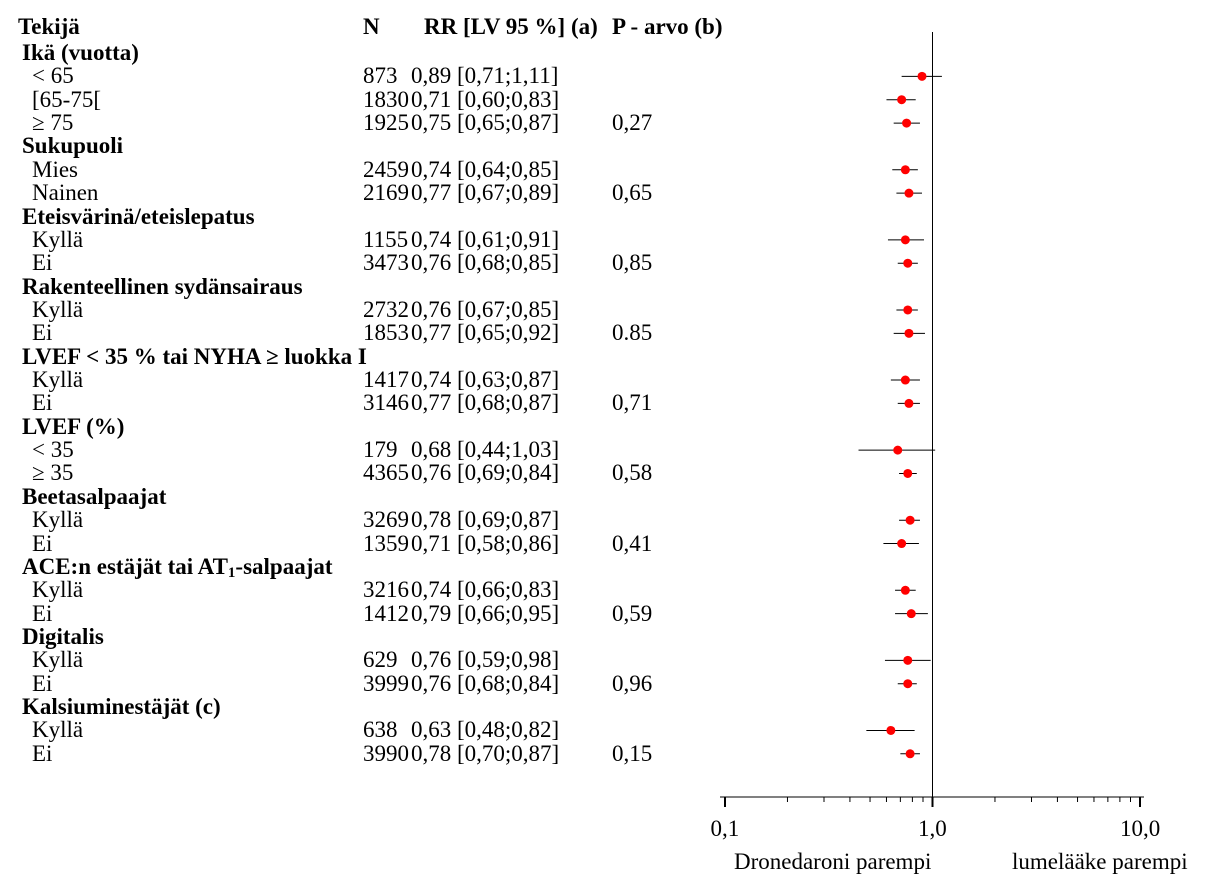 This screenshot has height=876, width=1223. What do you see at coordinates (194, 356) in the screenshot?
I see `group-label: LVEF < 35 % tai NYHA ≥ luokka I` at bounding box center [194, 356].